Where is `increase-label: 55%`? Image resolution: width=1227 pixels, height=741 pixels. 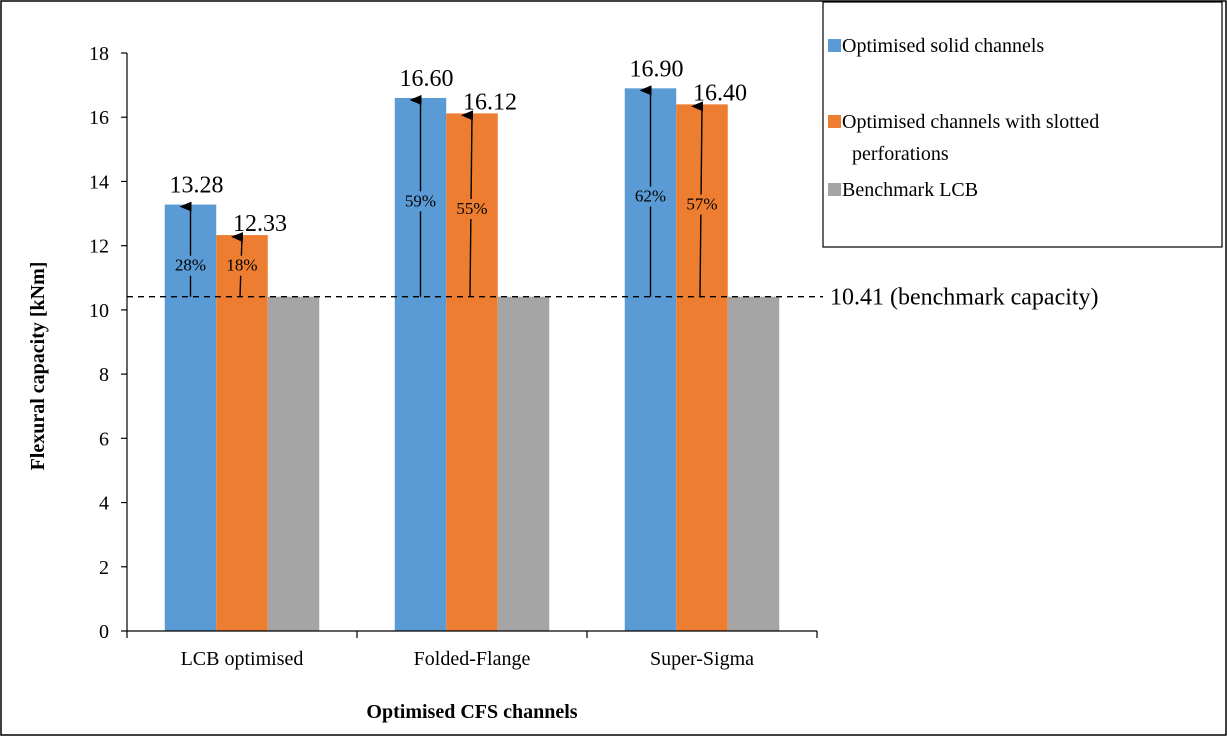
increase-label: 55% is located at coordinates (471, 208).